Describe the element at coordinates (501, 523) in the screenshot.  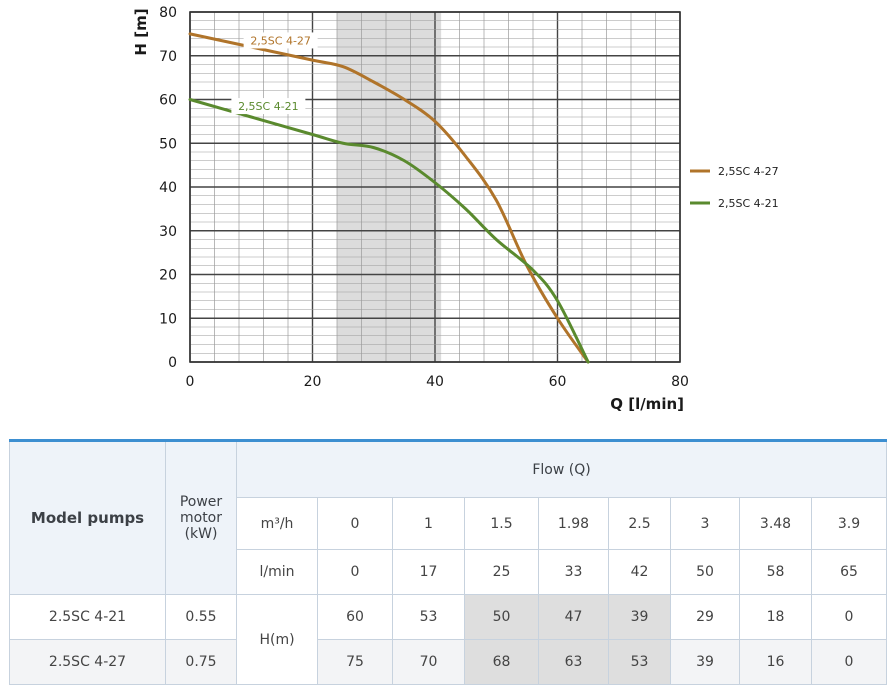
I see `flow-m3h-value: 1.5` at that location.